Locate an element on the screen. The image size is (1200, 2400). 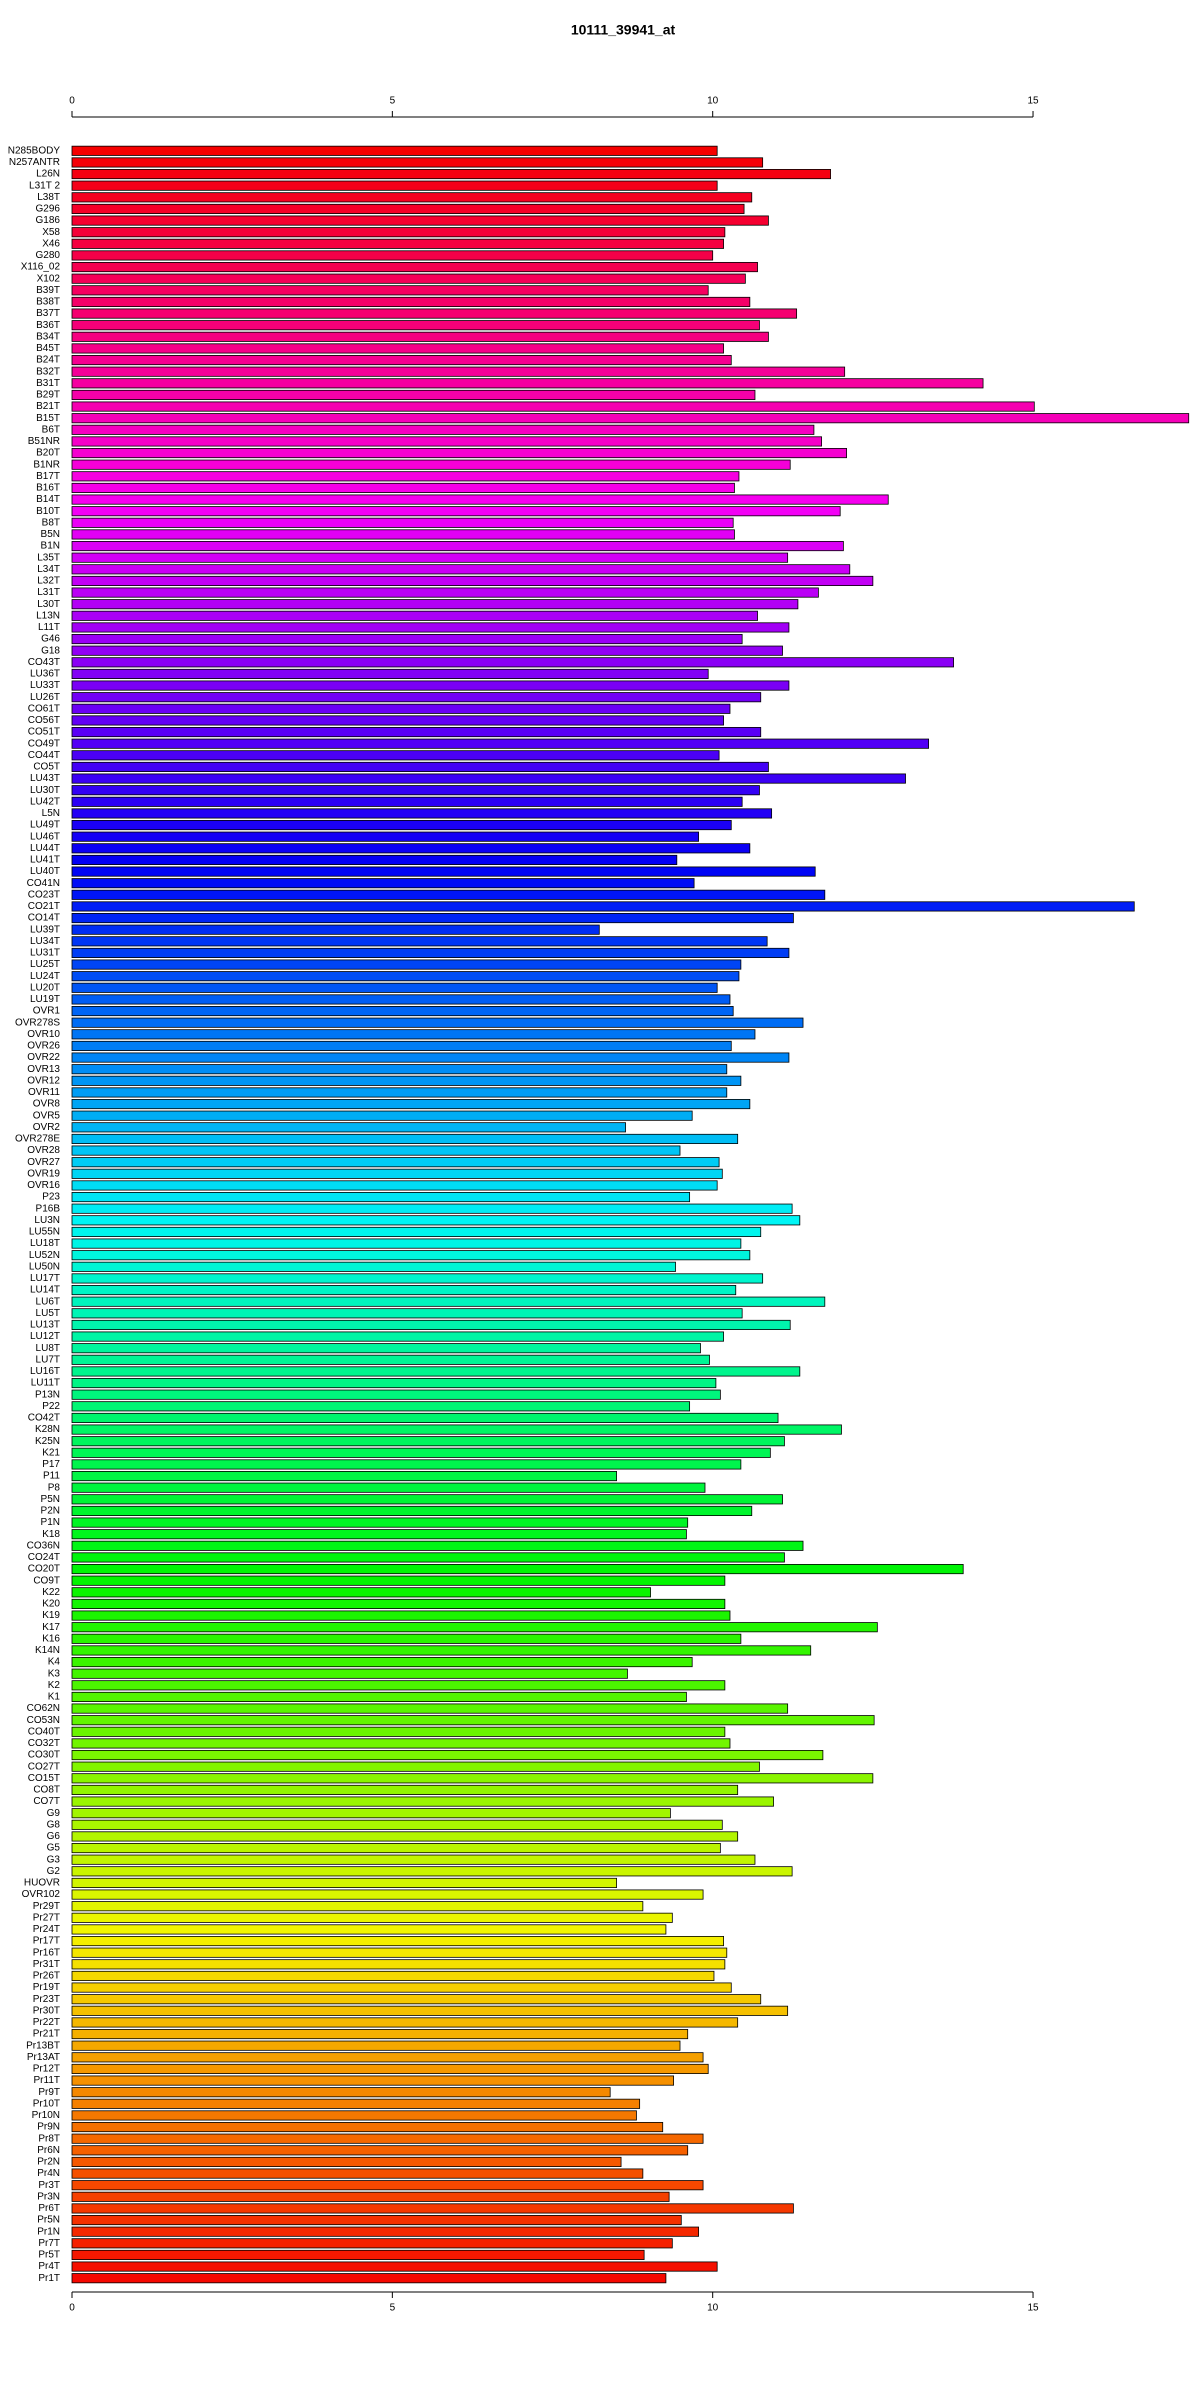
y-tick-label: P17 is located at coordinates (51, 1464).